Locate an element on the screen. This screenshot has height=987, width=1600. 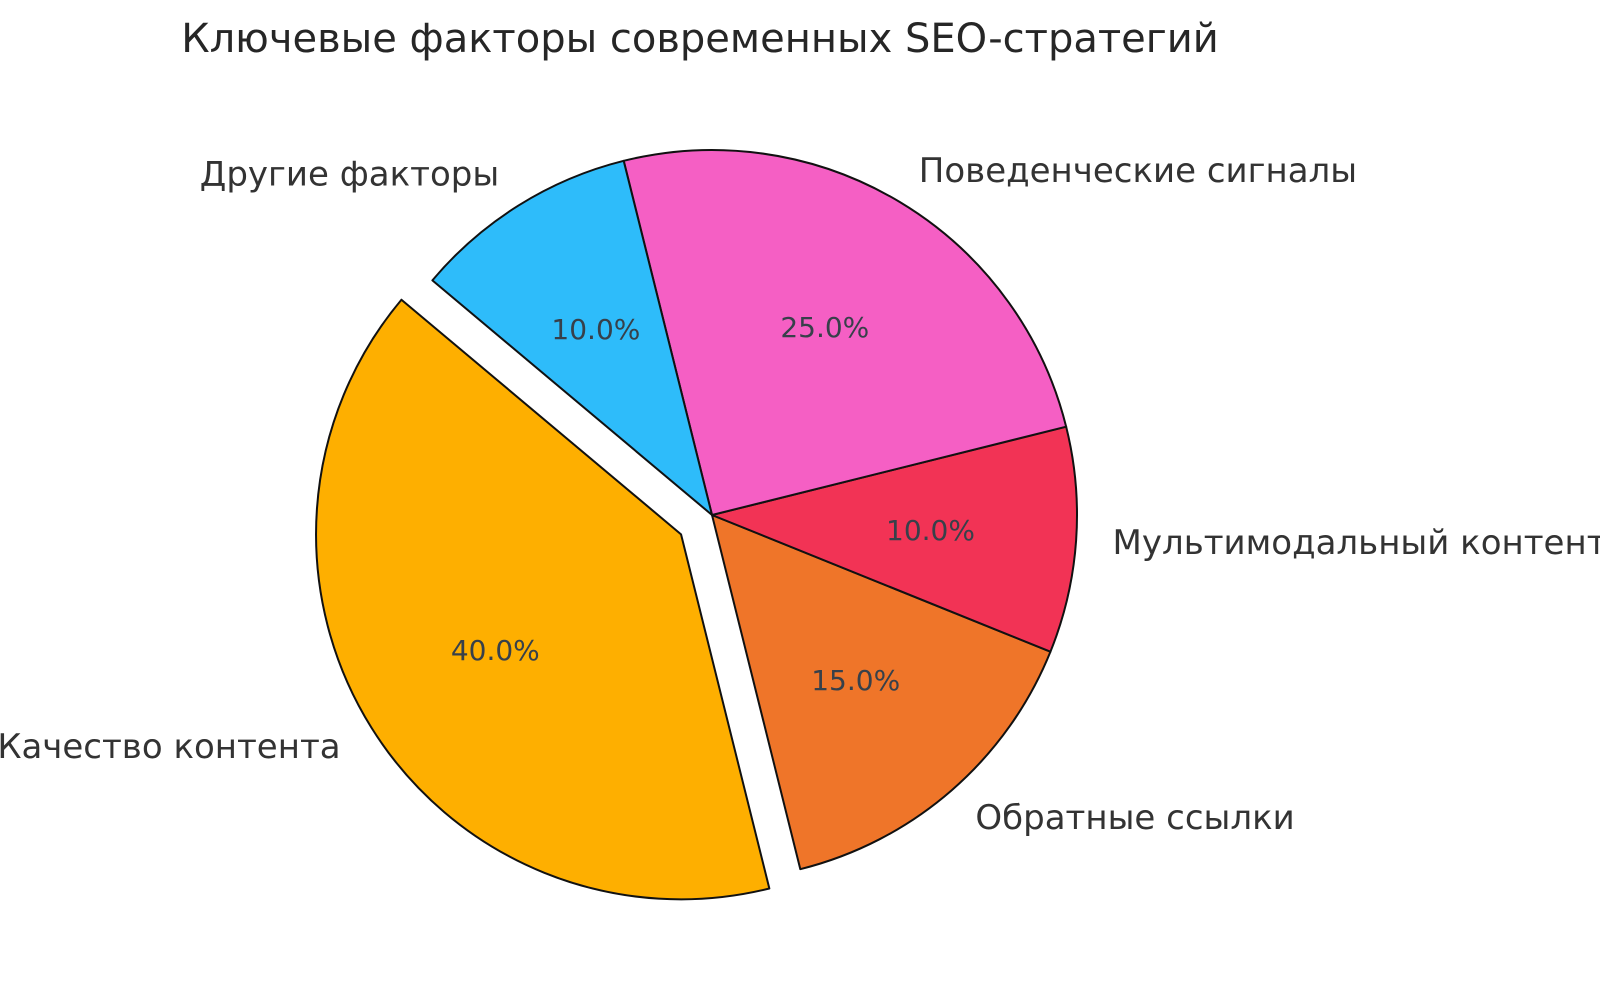
pie-slice-label-1: Обратные ссылки is located at coordinates (1134, 818).